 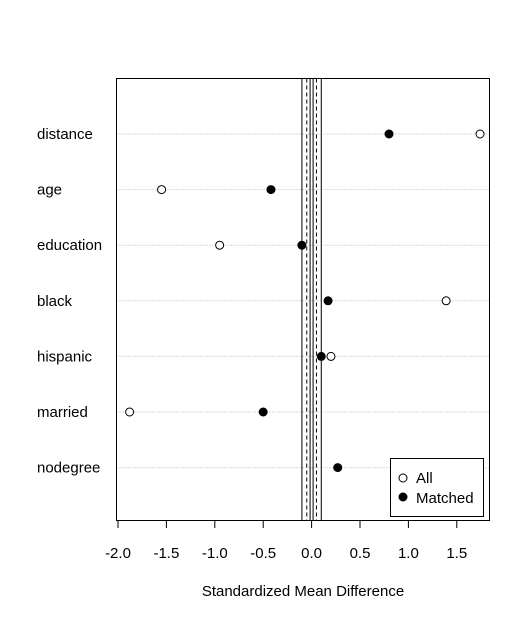 I want to click on point-matched-distance, so click(x=389, y=134).